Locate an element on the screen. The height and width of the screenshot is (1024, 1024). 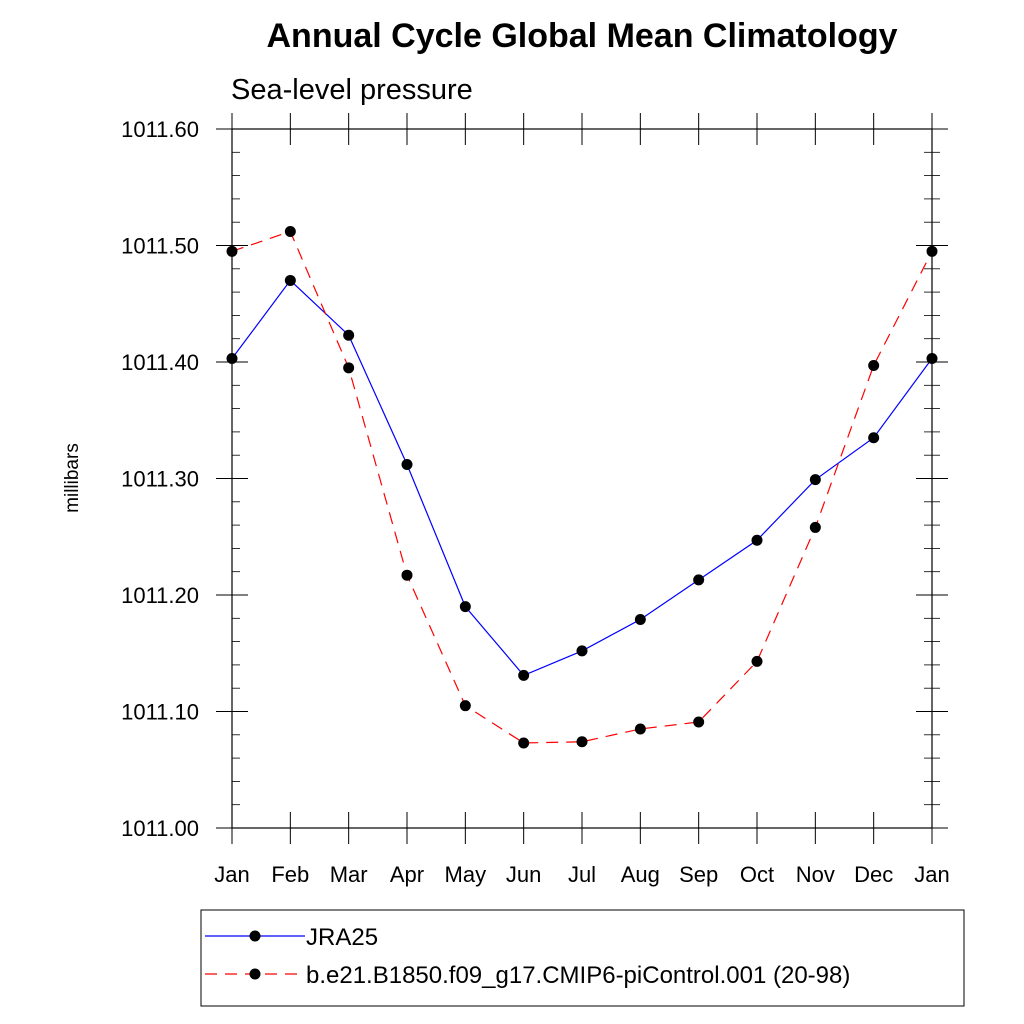
chart-subtitle: Sea-level pressure is located at coordinates (352, 90).